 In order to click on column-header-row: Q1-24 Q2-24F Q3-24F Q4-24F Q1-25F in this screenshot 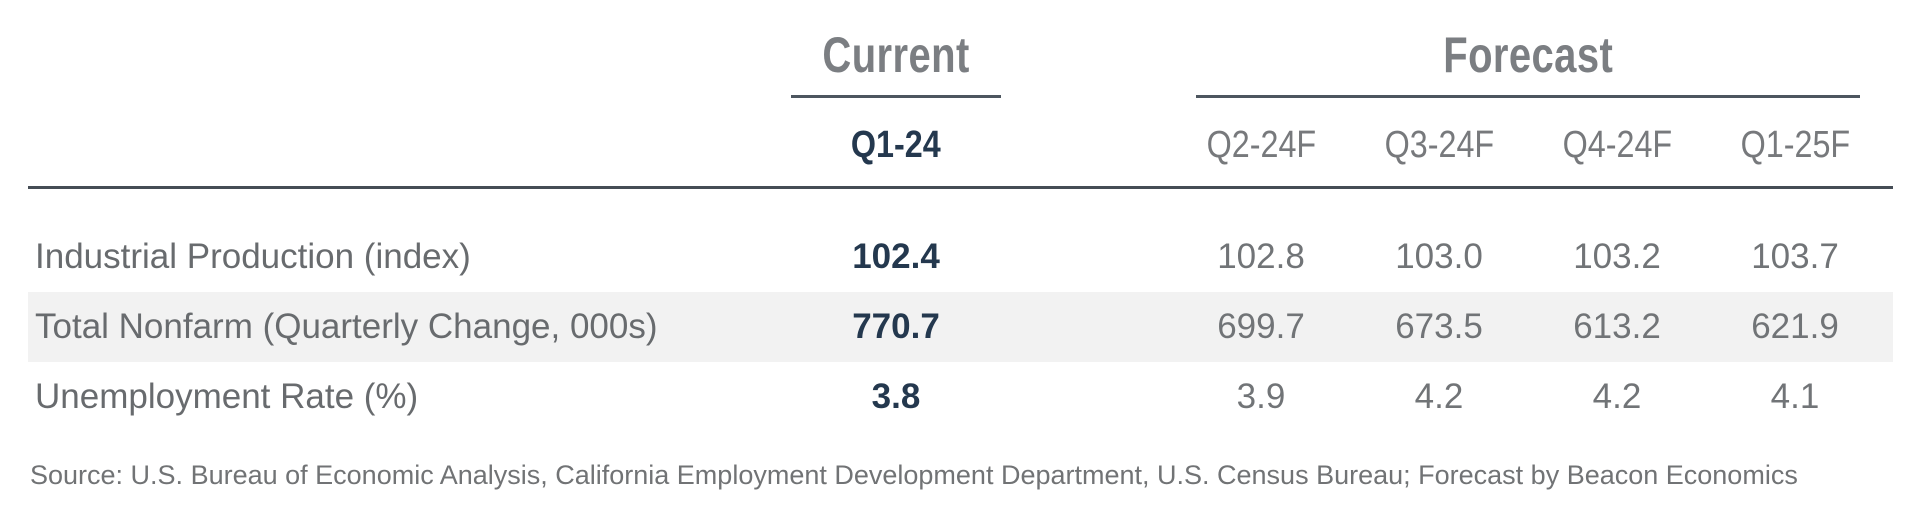, I will do `click(960, 145)`.